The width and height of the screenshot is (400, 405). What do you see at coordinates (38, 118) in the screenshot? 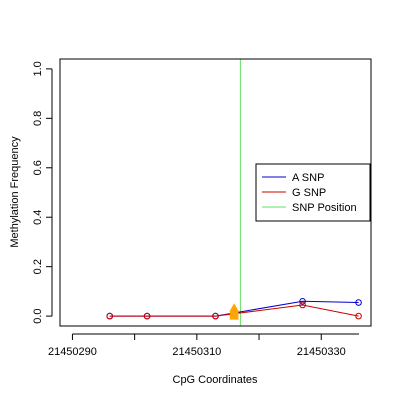
I see `y-tick-label: 0.8` at bounding box center [38, 118].